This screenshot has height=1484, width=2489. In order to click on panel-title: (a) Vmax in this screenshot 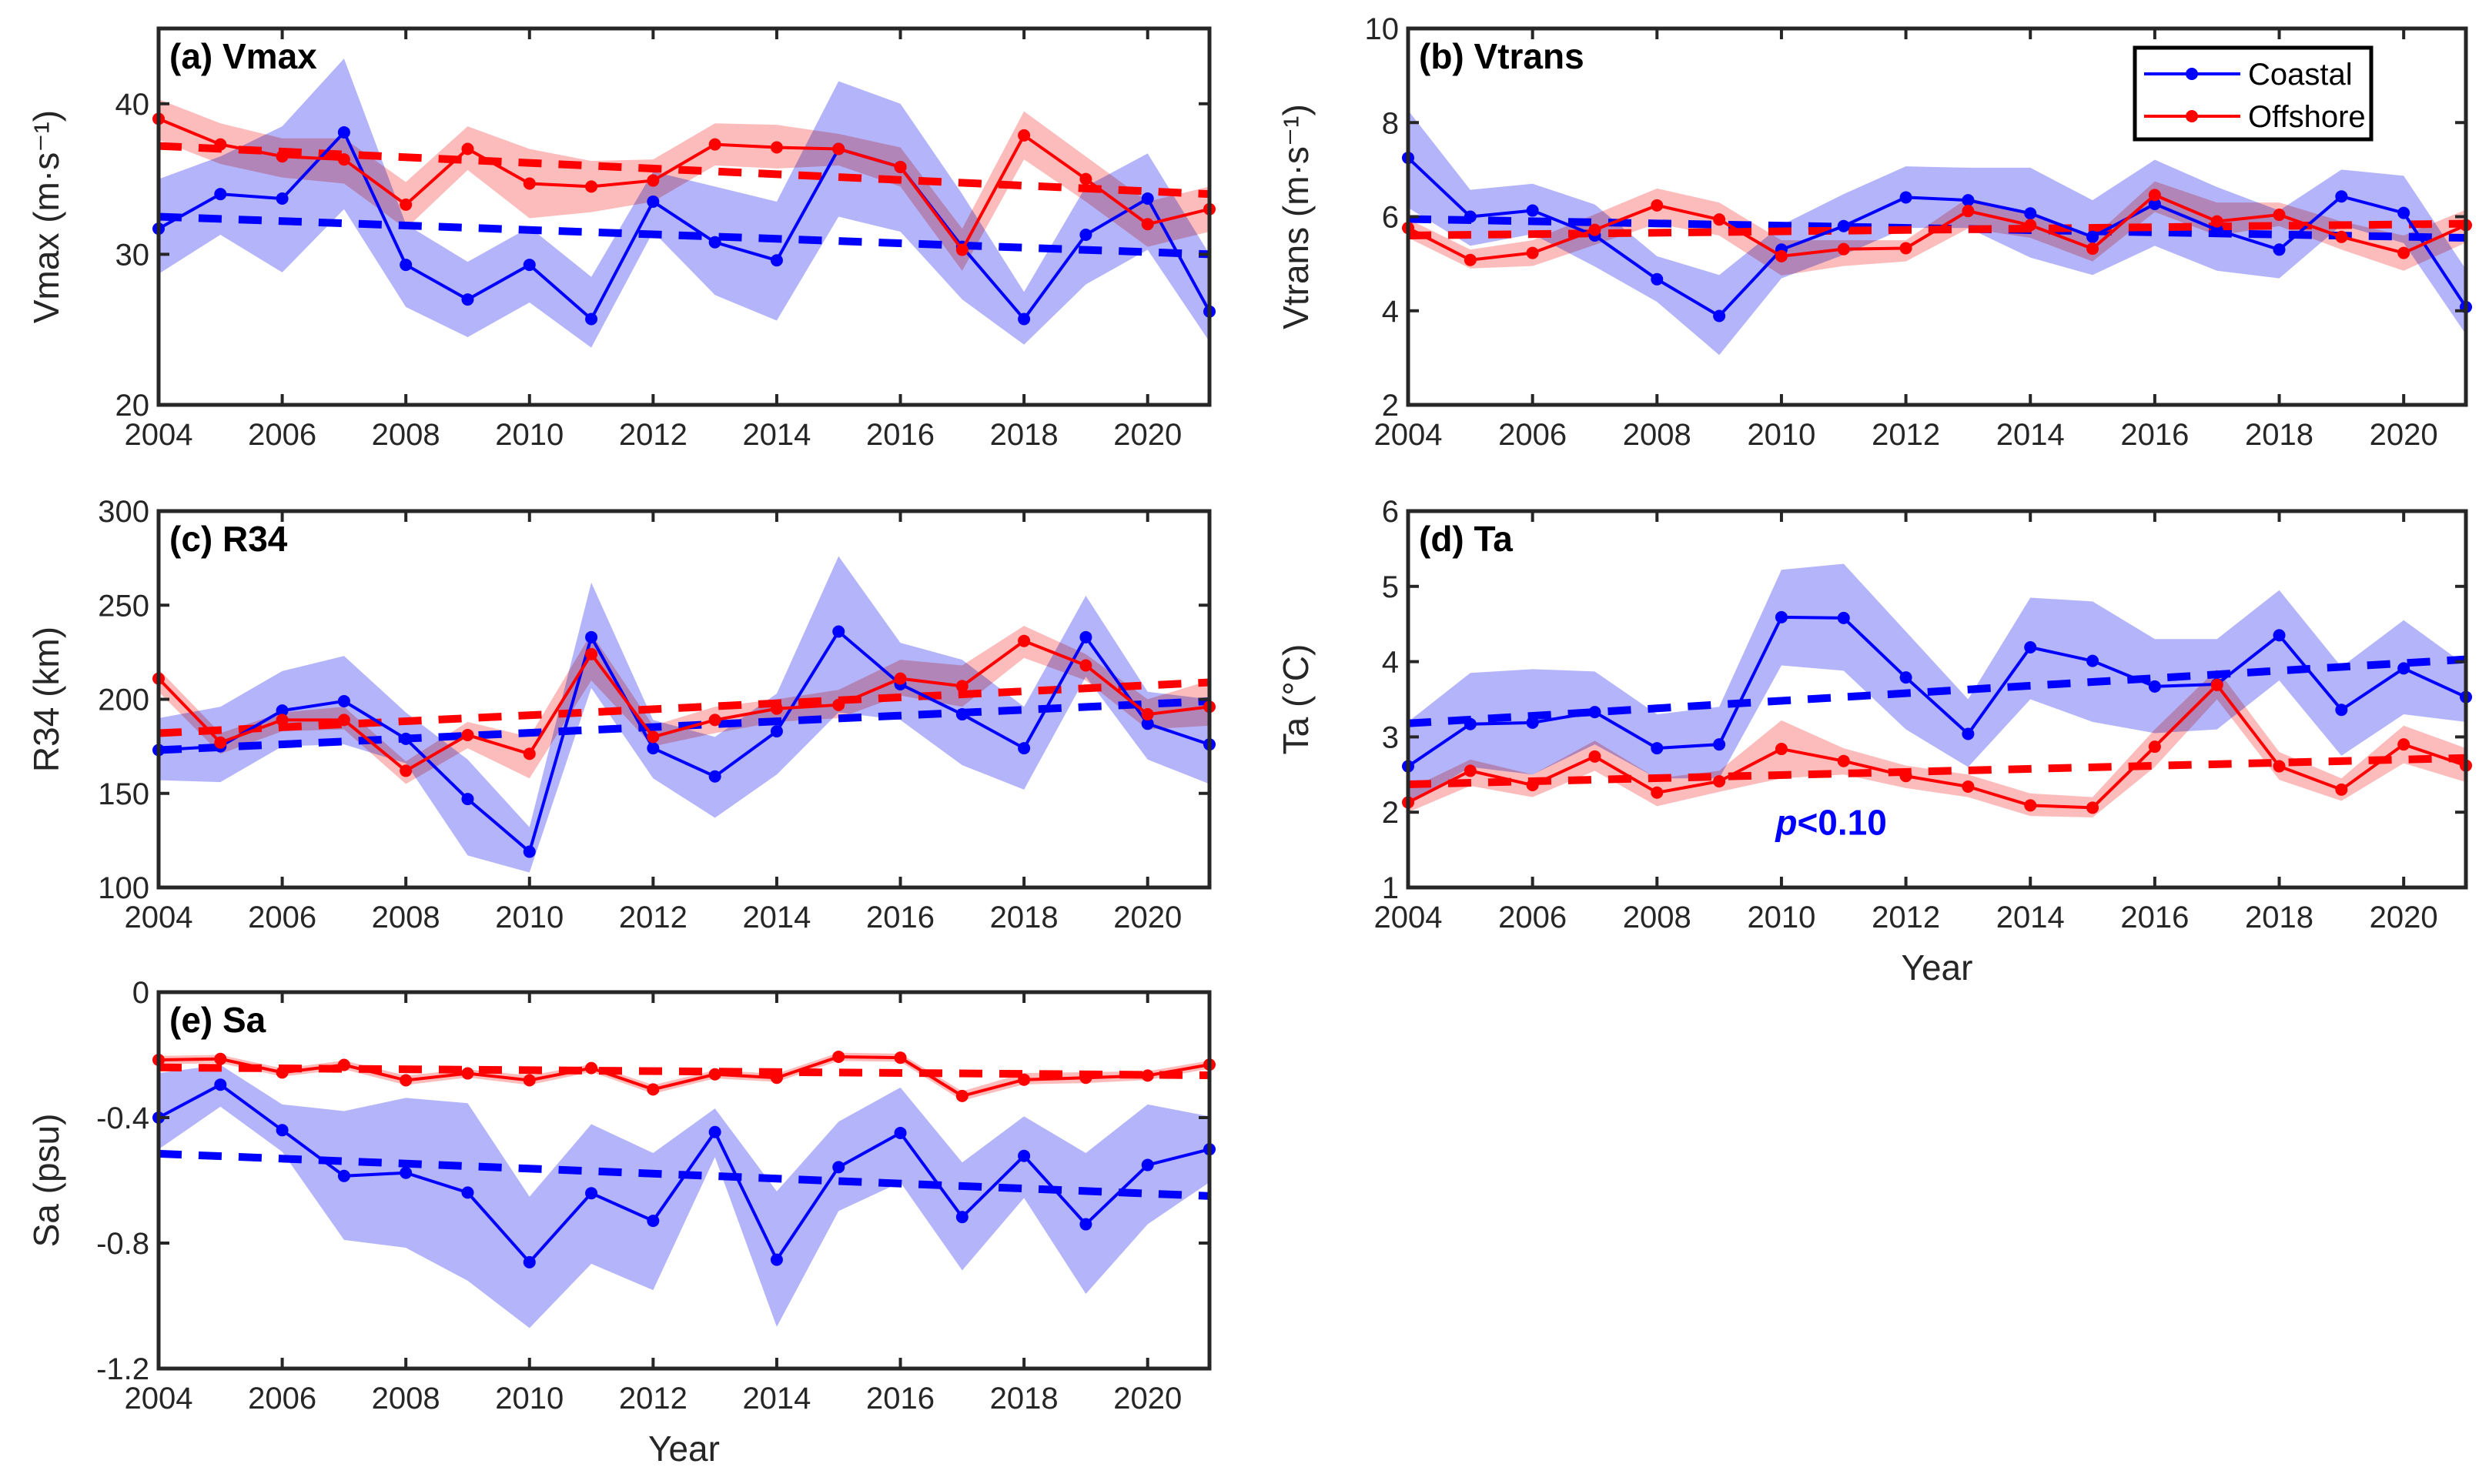, I will do `click(243, 56)`.